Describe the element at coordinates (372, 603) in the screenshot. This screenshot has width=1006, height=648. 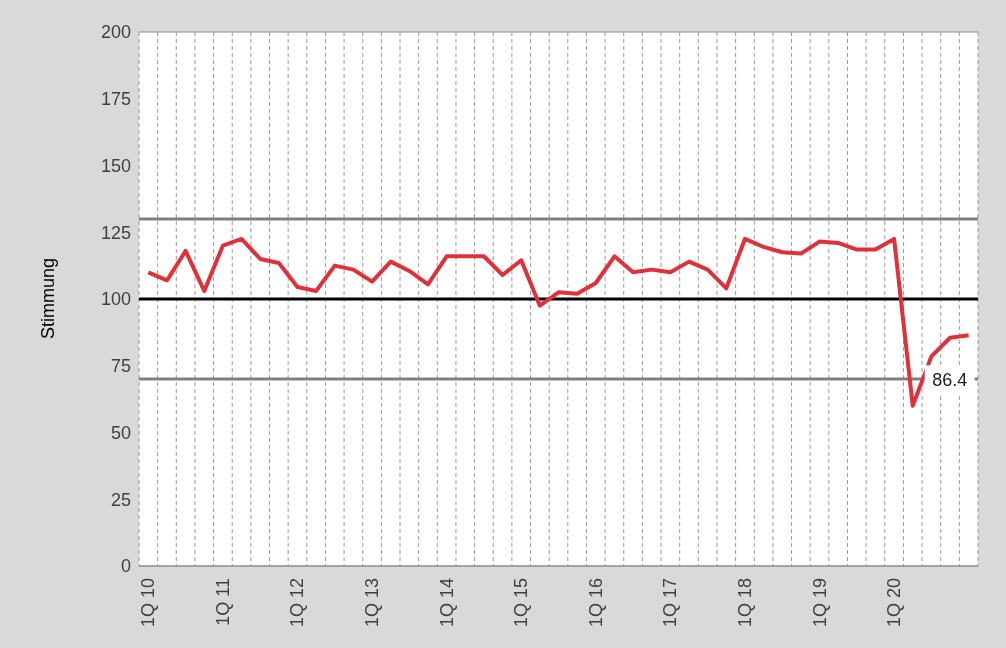
I see `x-tick-label: 1Q 13` at that location.